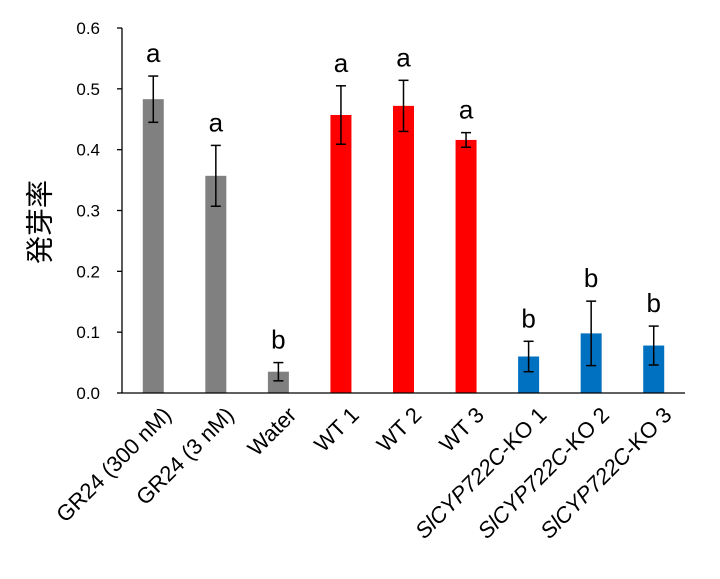 This screenshot has height=579, width=720. I want to click on y-tick-label: 0.0, so click(88, 393).